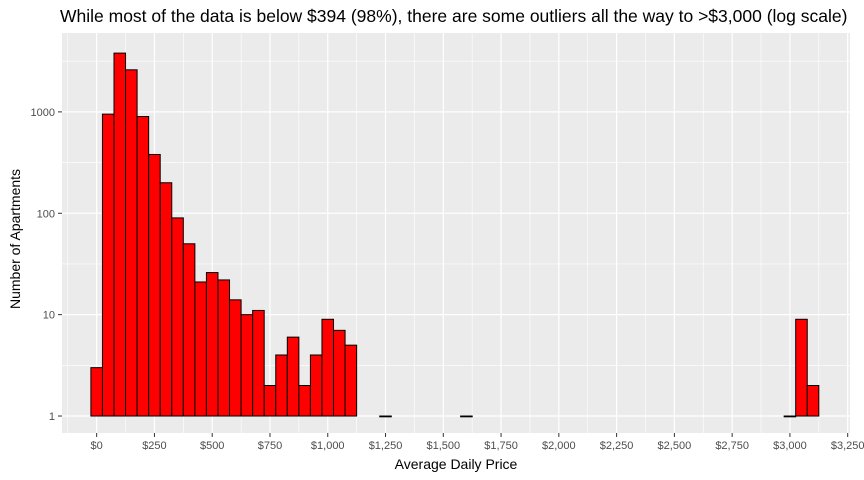  Describe the element at coordinates (617, 446) in the screenshot. I see `x-tick-label: $2,250` at that location.